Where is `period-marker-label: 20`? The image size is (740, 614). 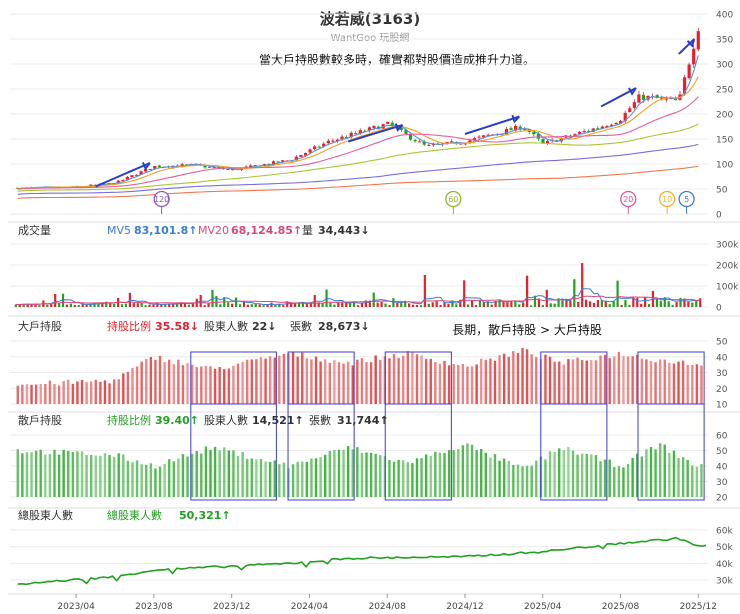
period-marker-label: 20 is located at coordinates (628, 199).